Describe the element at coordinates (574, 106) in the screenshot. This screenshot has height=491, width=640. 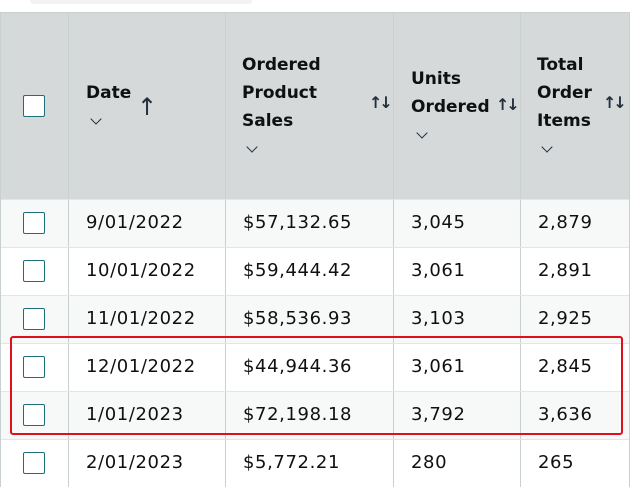
I see `header-total-order-items: Total Order Items ↑↓` at that location.